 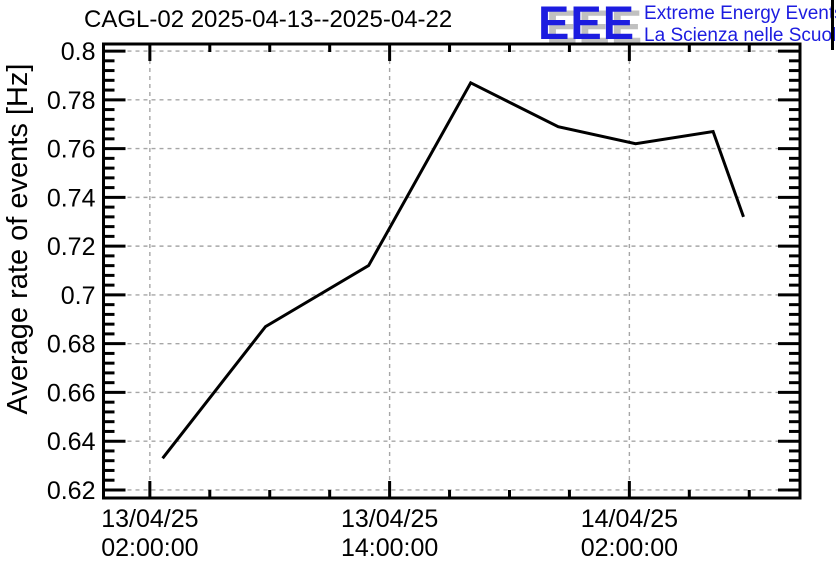 I want to click on eee-logo-line1: Extreme Energy Events, so click(x=740, y=13).